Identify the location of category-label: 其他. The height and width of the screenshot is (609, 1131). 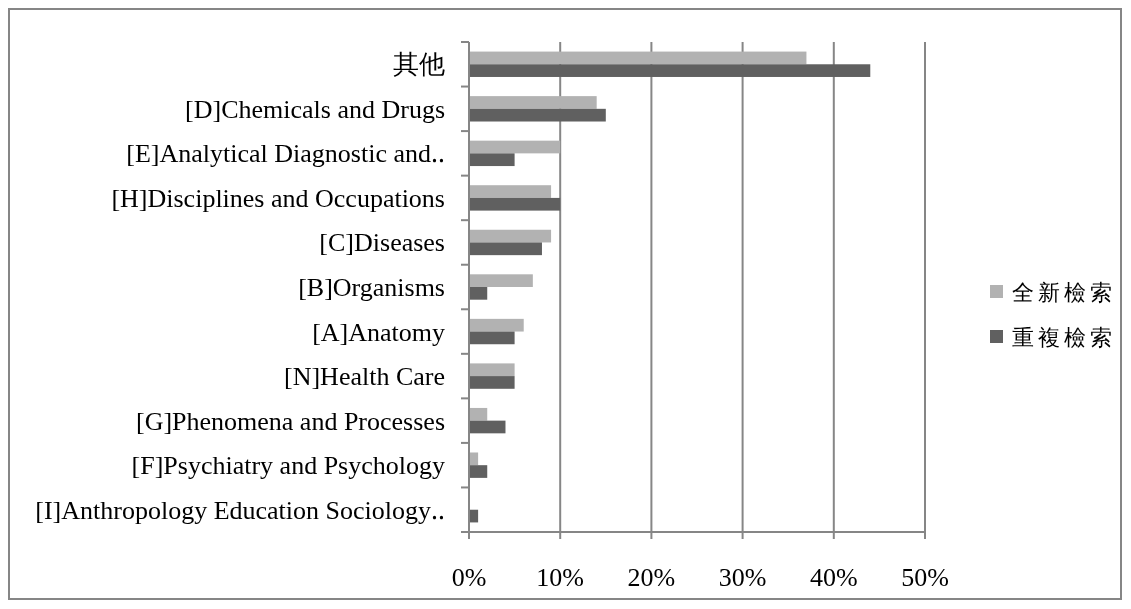
(419, 65).